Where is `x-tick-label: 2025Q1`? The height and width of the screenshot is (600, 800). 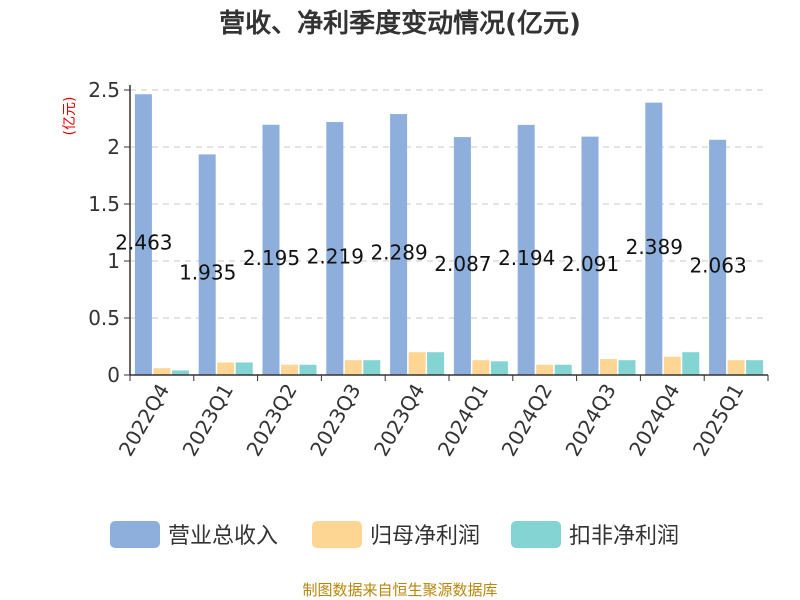 x-tick-label: 2025Q1 is located at coordinates (718, 420).